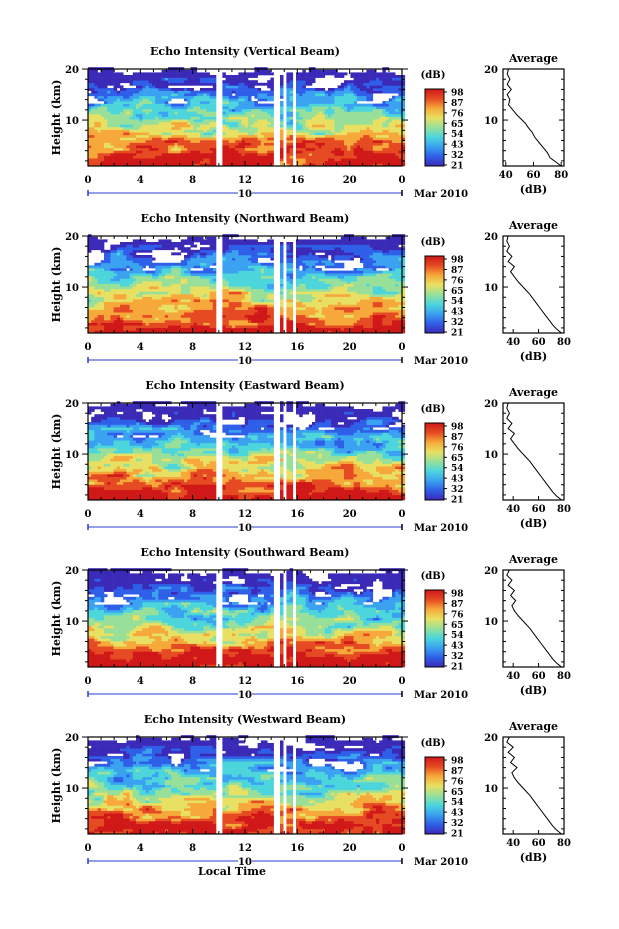  Describe the element at coordinates (72, 121) in the screenshot. I see `y-tick-label: 10` at that location.